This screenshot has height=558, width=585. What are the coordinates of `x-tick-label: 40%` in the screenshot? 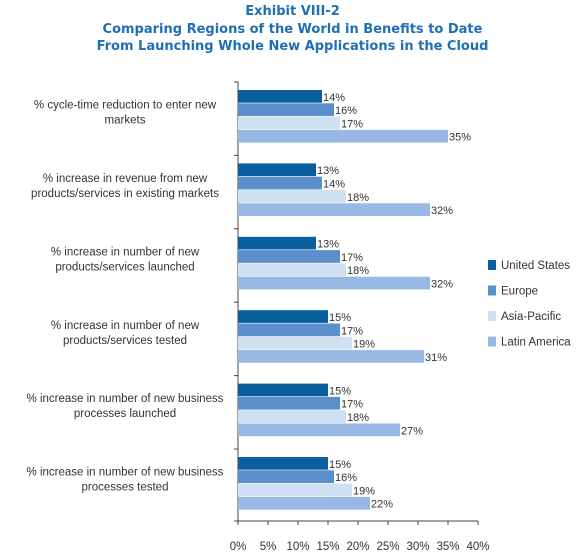 It's located at (477, 547).